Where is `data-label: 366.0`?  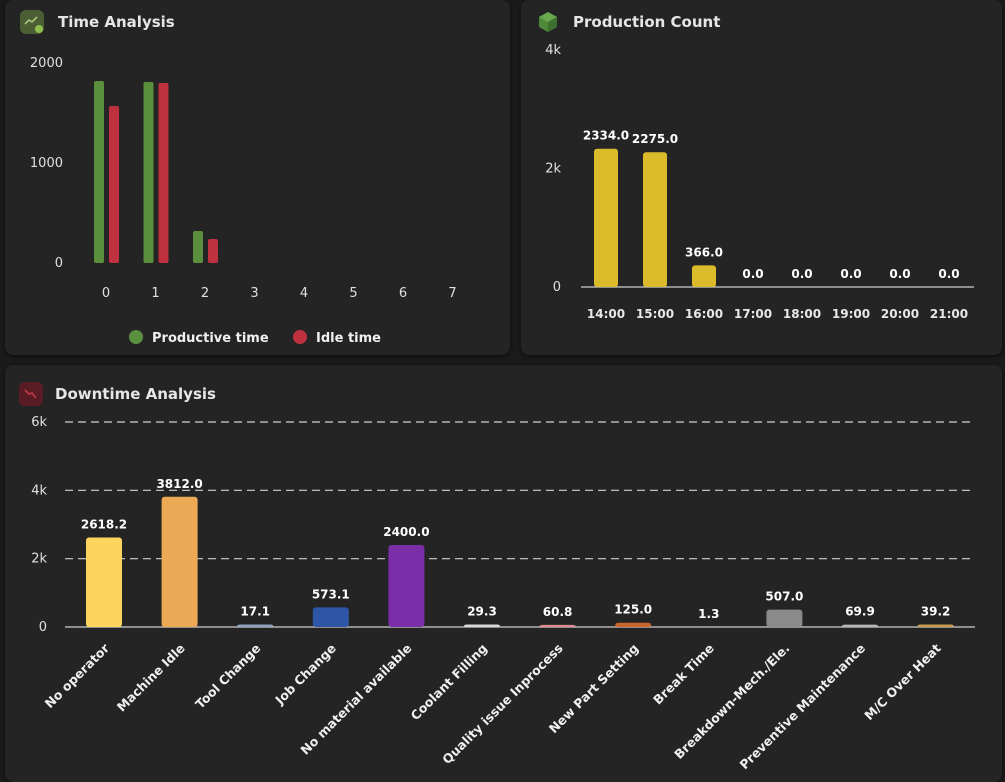 data-label: 366.0 is located at coordinates (704, 252).